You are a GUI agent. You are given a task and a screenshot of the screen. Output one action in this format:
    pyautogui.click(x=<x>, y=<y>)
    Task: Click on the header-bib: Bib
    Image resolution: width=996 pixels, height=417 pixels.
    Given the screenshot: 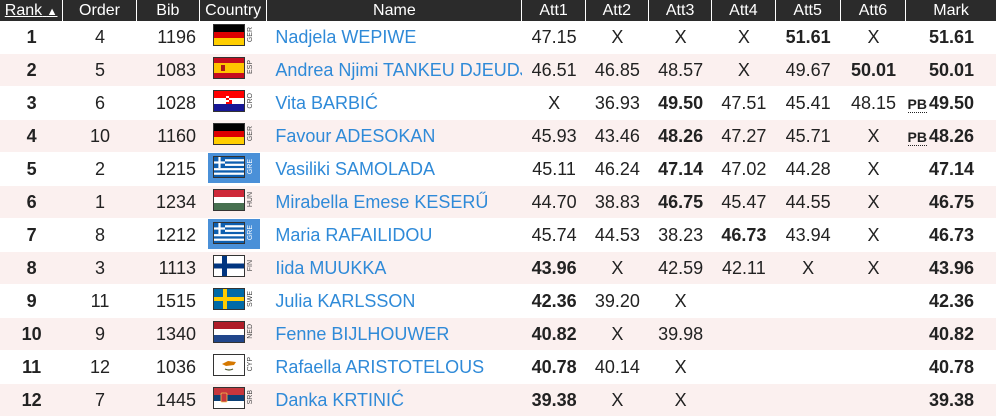 What is the action you would take?
    pyautogui.click(x=168, y=10)
    